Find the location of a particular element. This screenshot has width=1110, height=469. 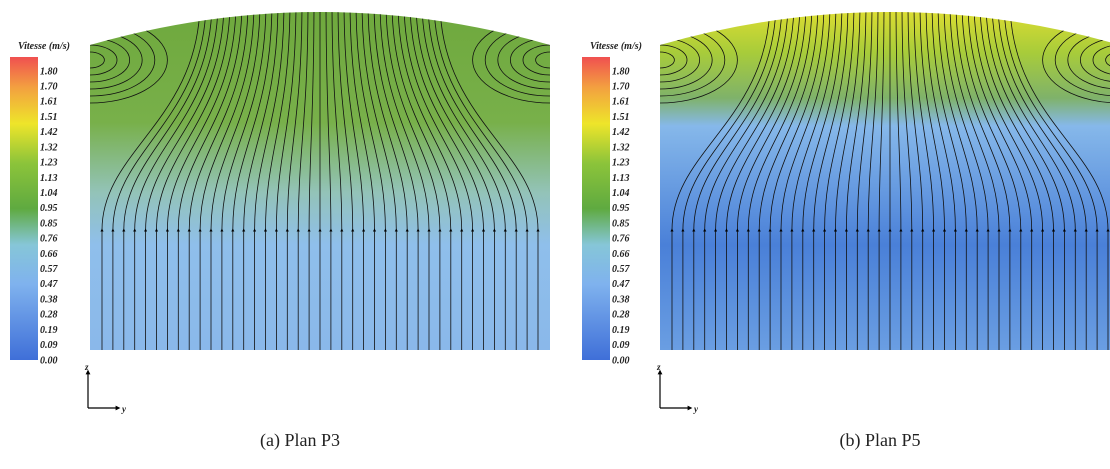

colorbar-tick-label: 0.00 is located at coordinates (621, 360).